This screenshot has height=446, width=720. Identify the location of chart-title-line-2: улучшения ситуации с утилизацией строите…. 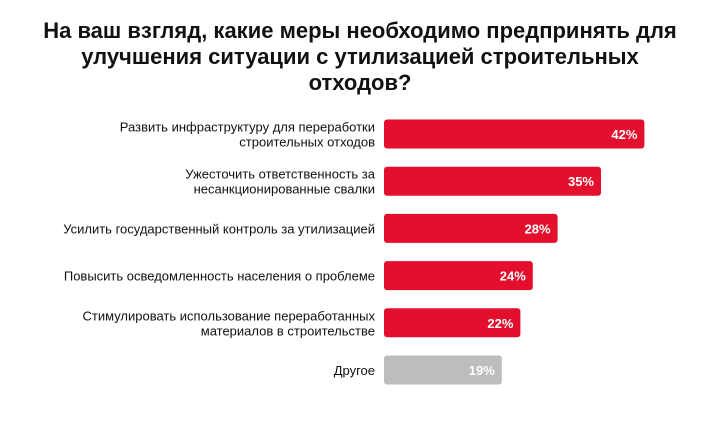
(360, 56).